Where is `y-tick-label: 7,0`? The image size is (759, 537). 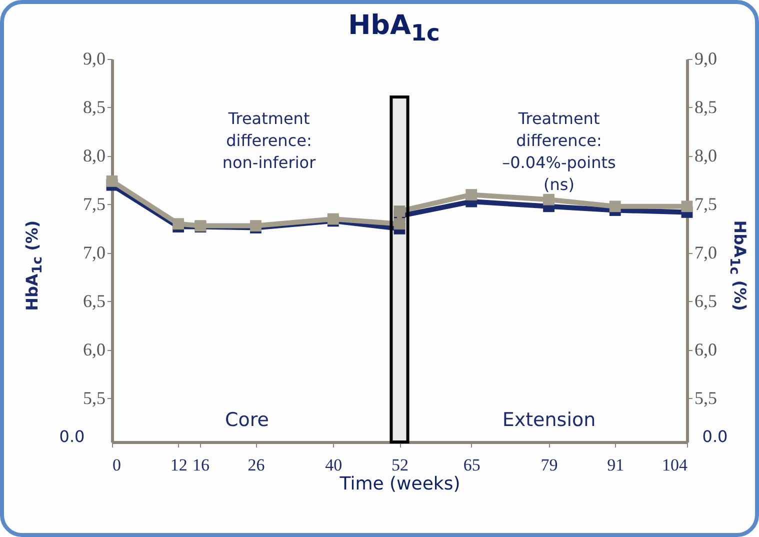 y-tick-label: 7,0 is located at coordinates (94, 252).